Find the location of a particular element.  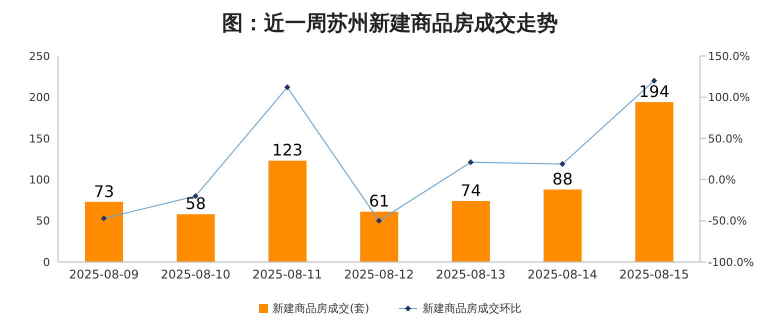

x-tick-label: 2025-08-09 is located at coordinates (103, 275).